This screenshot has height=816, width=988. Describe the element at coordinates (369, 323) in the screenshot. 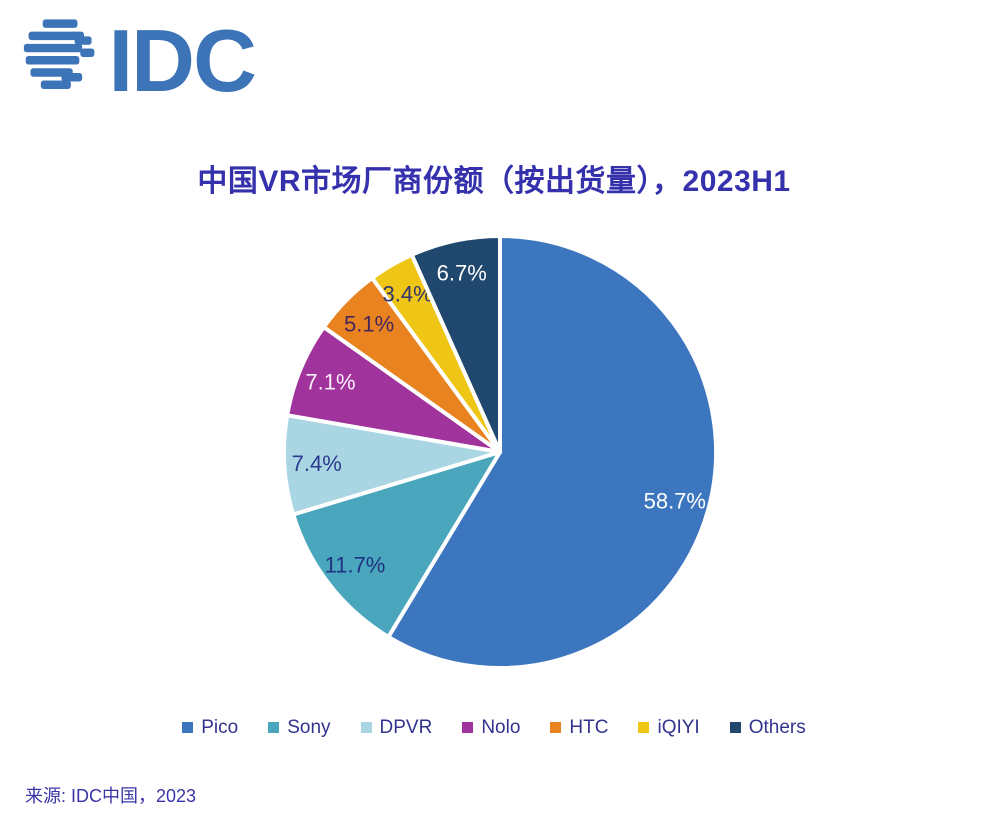

I see `pie-label-htc: 5.1%` at that location.